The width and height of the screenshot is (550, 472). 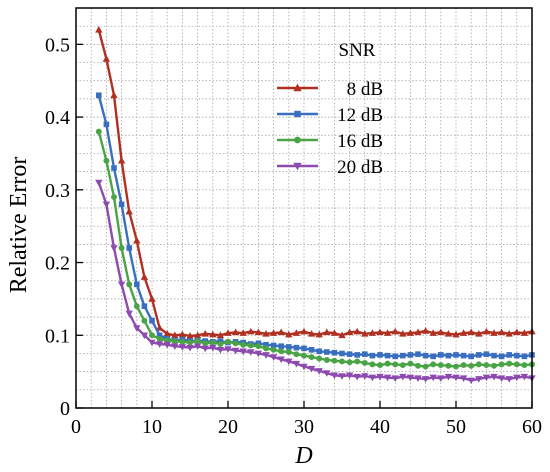 What do you see at coordinates (330, 115) in the screenshot?
I see `legend-item: 12 dB` at bounding box center [330, 115].